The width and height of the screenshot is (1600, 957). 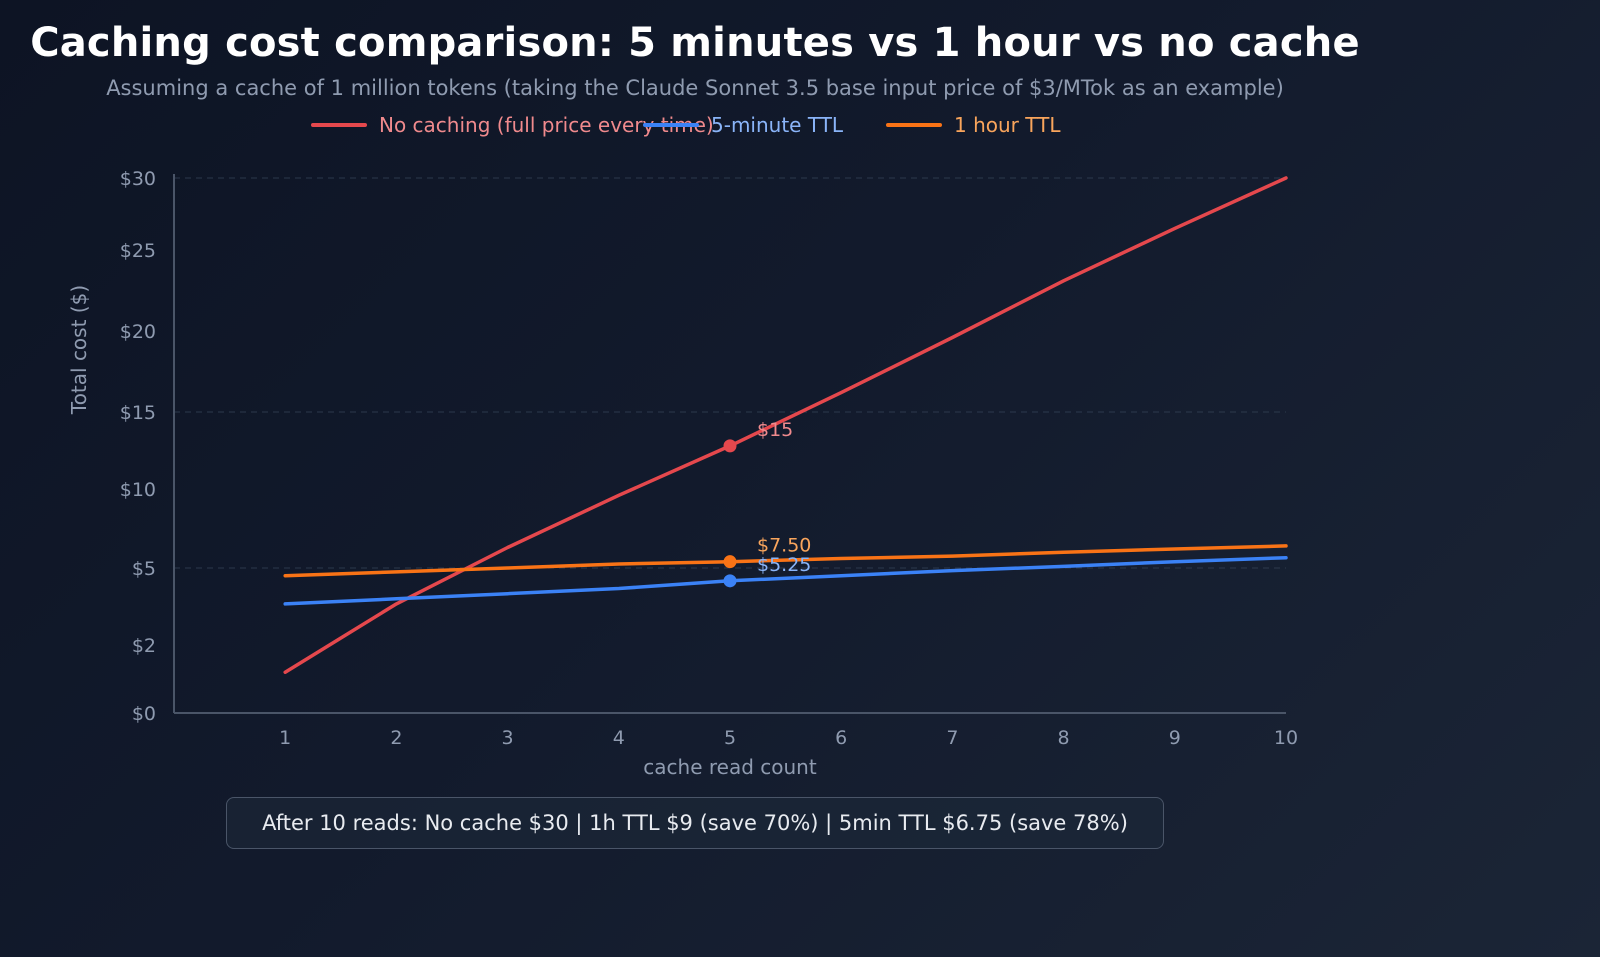 I want to click on data-label: $15, so click(x=775, y=430).